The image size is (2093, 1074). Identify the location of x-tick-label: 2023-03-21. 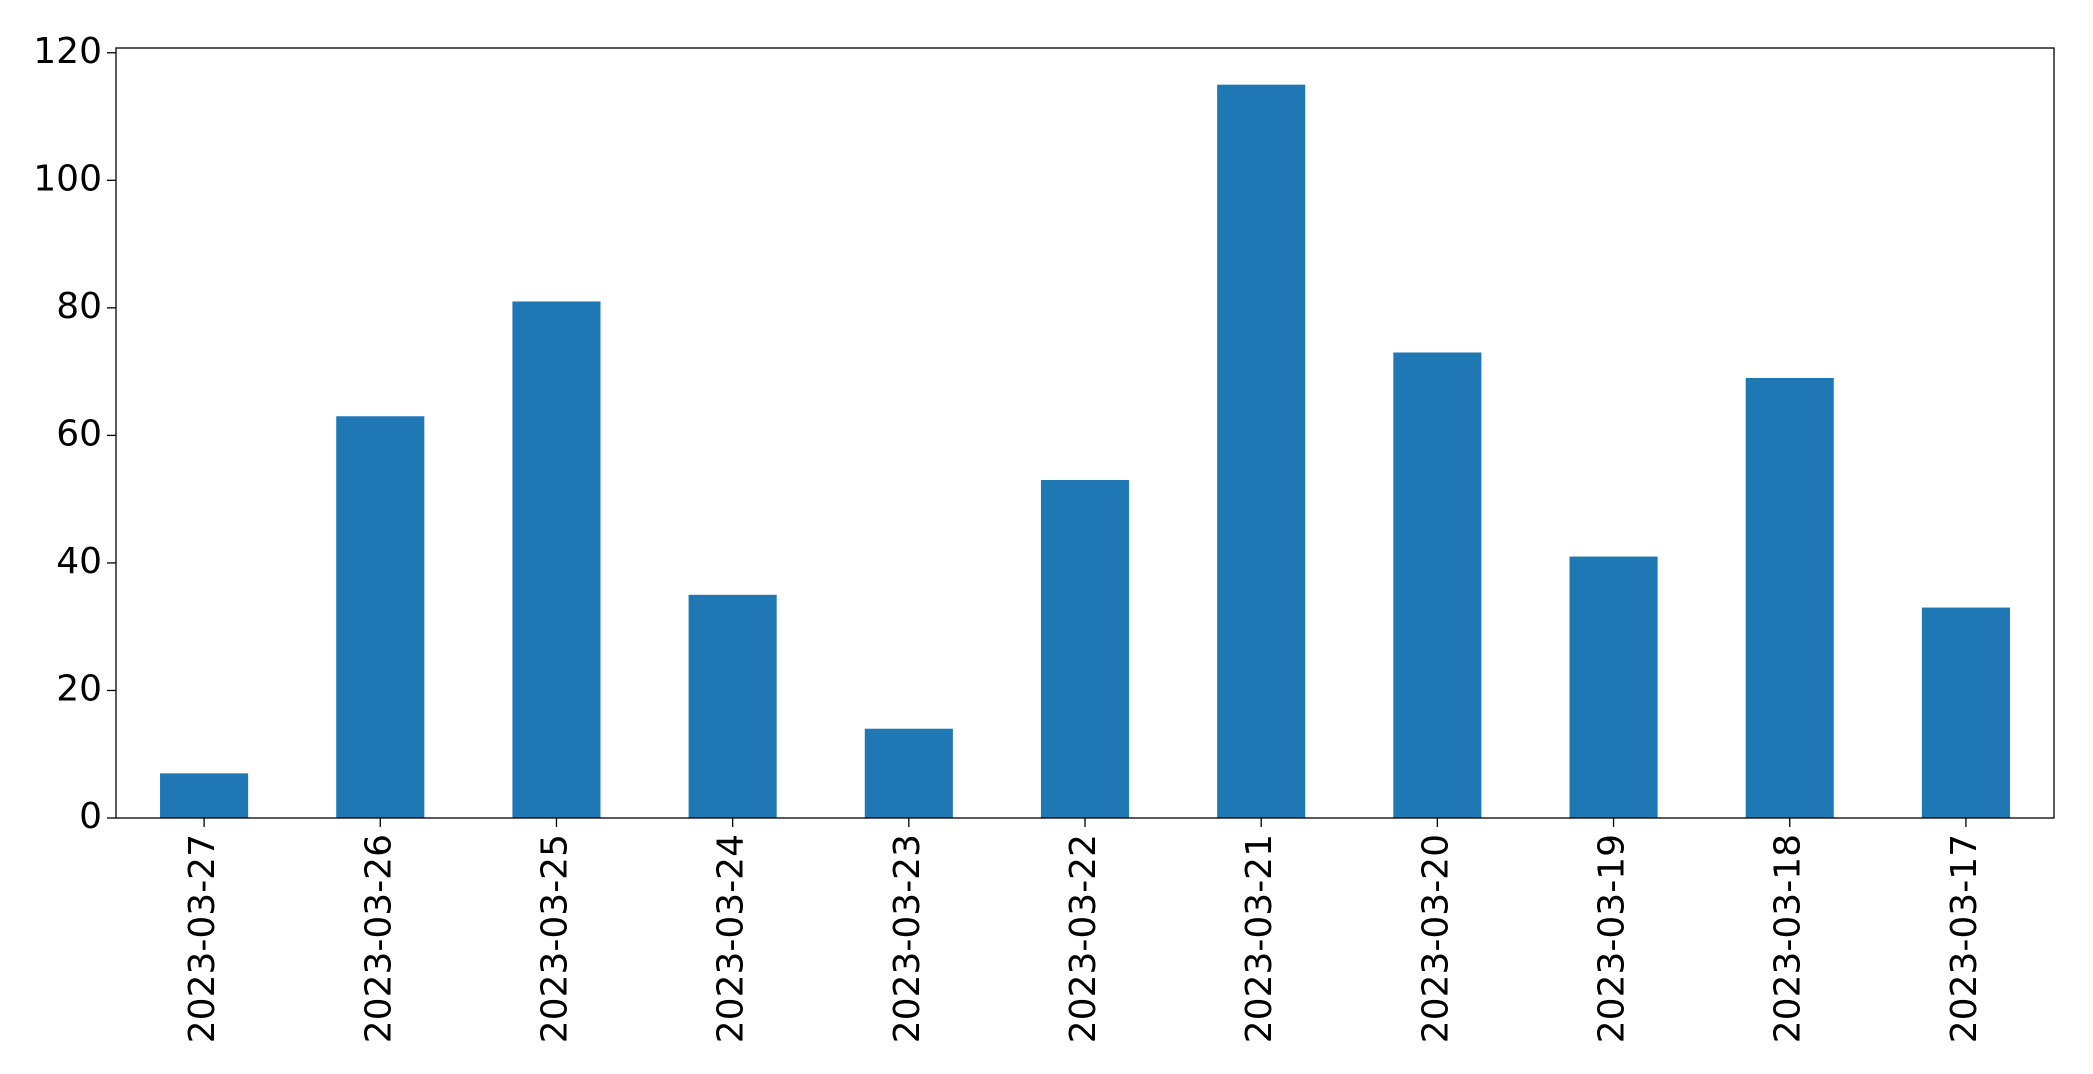
(1259, 938).